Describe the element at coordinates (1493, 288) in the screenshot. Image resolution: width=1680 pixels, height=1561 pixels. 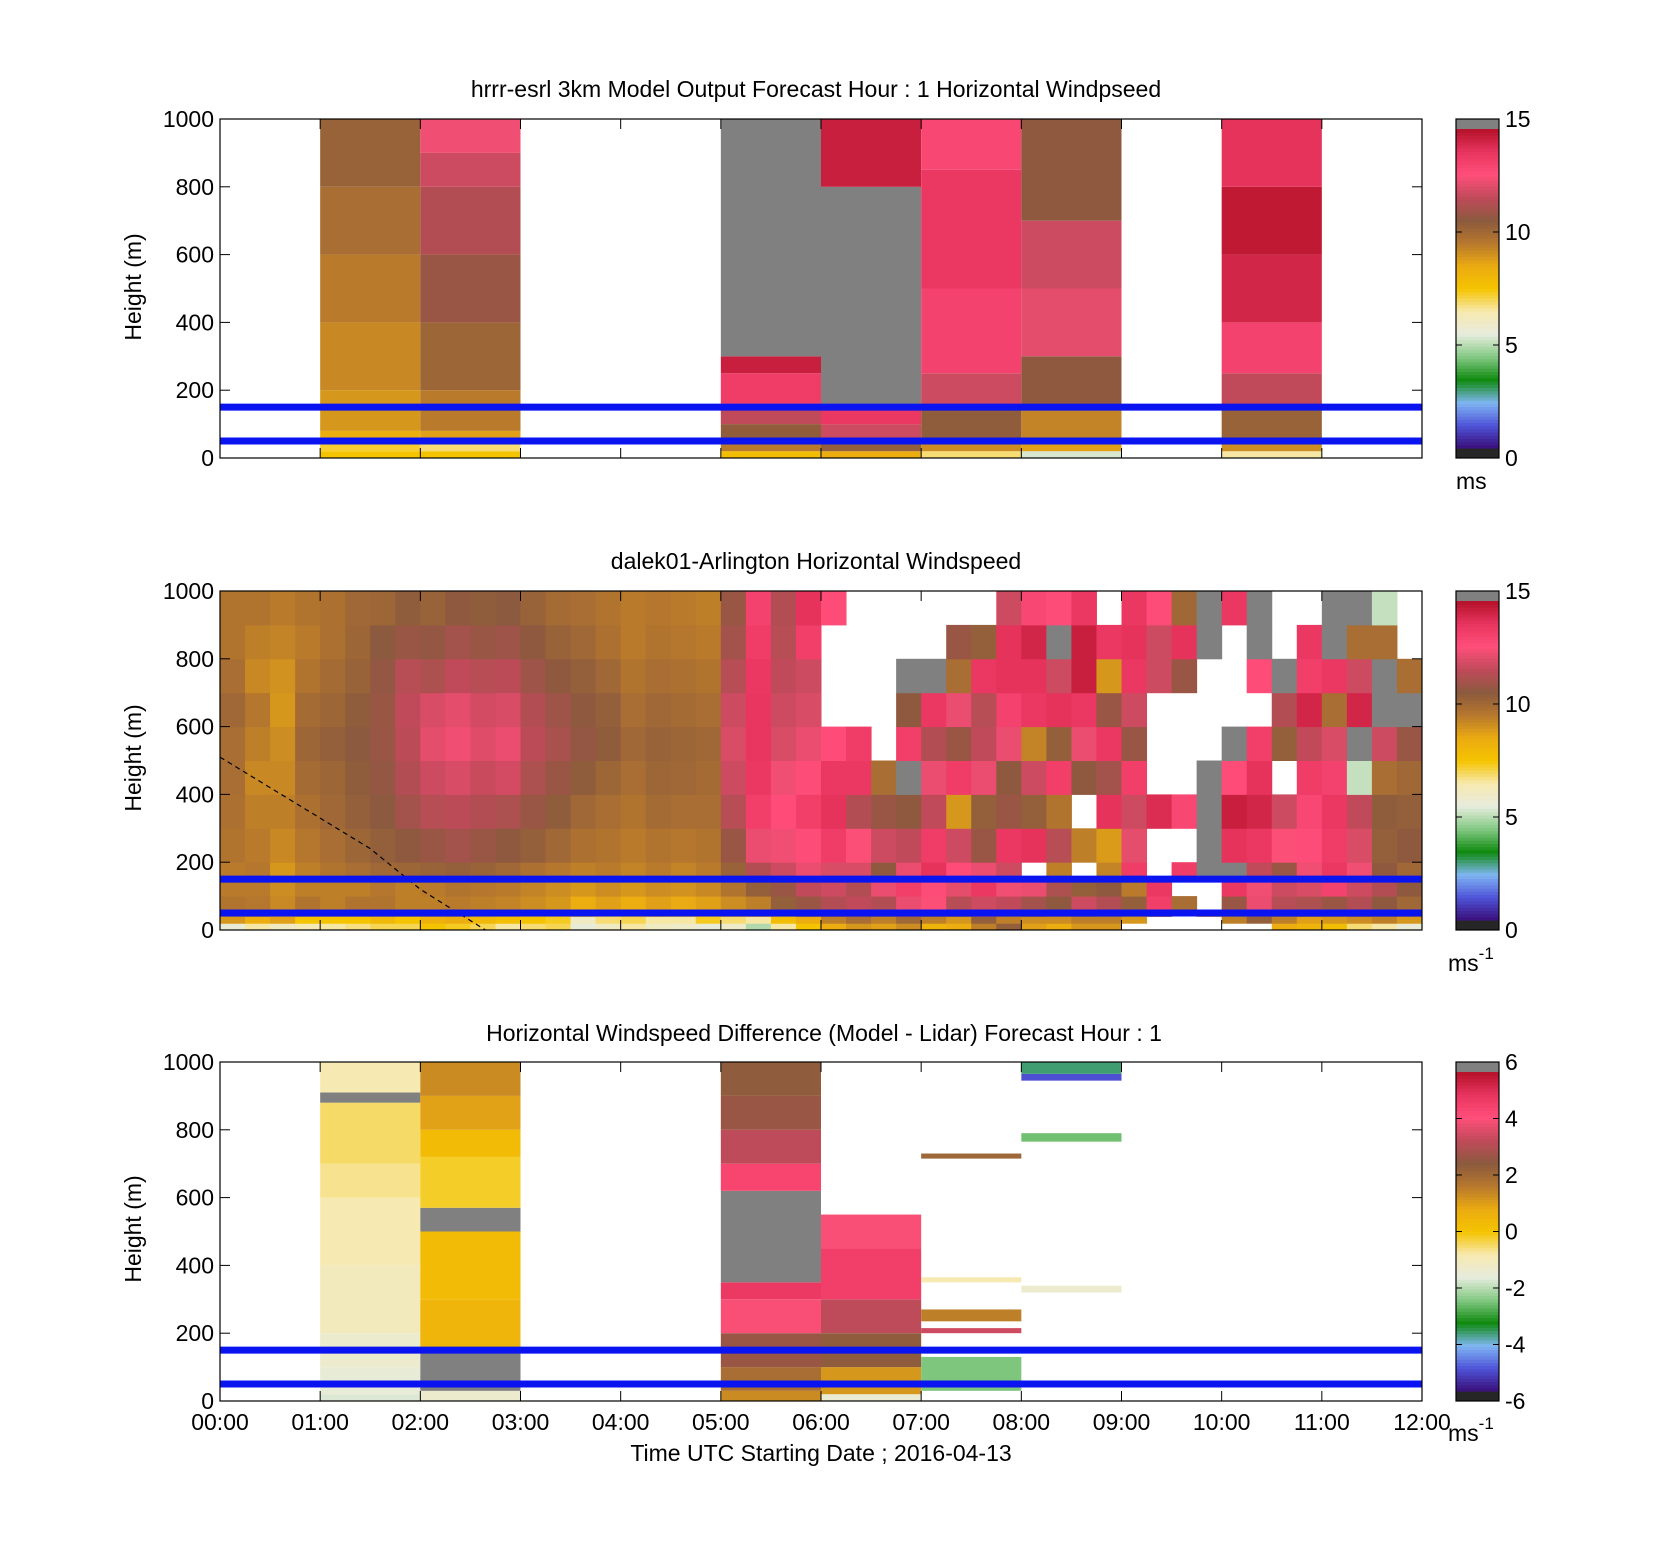
I see `colorbar-ticks: 0 5 10 15` at that location.